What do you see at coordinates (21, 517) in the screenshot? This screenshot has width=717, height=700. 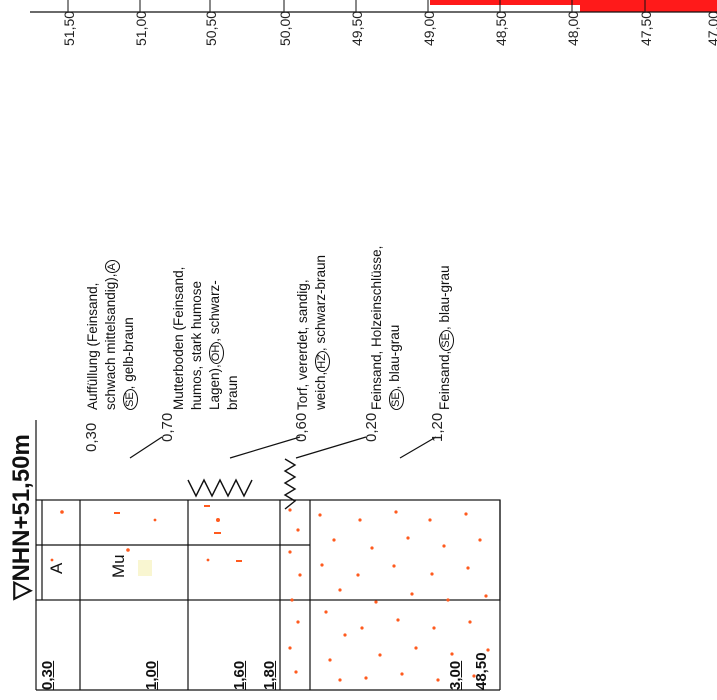 I see `elevation-title: ▽NHN+51,50m` at bounding box center [21, 517].